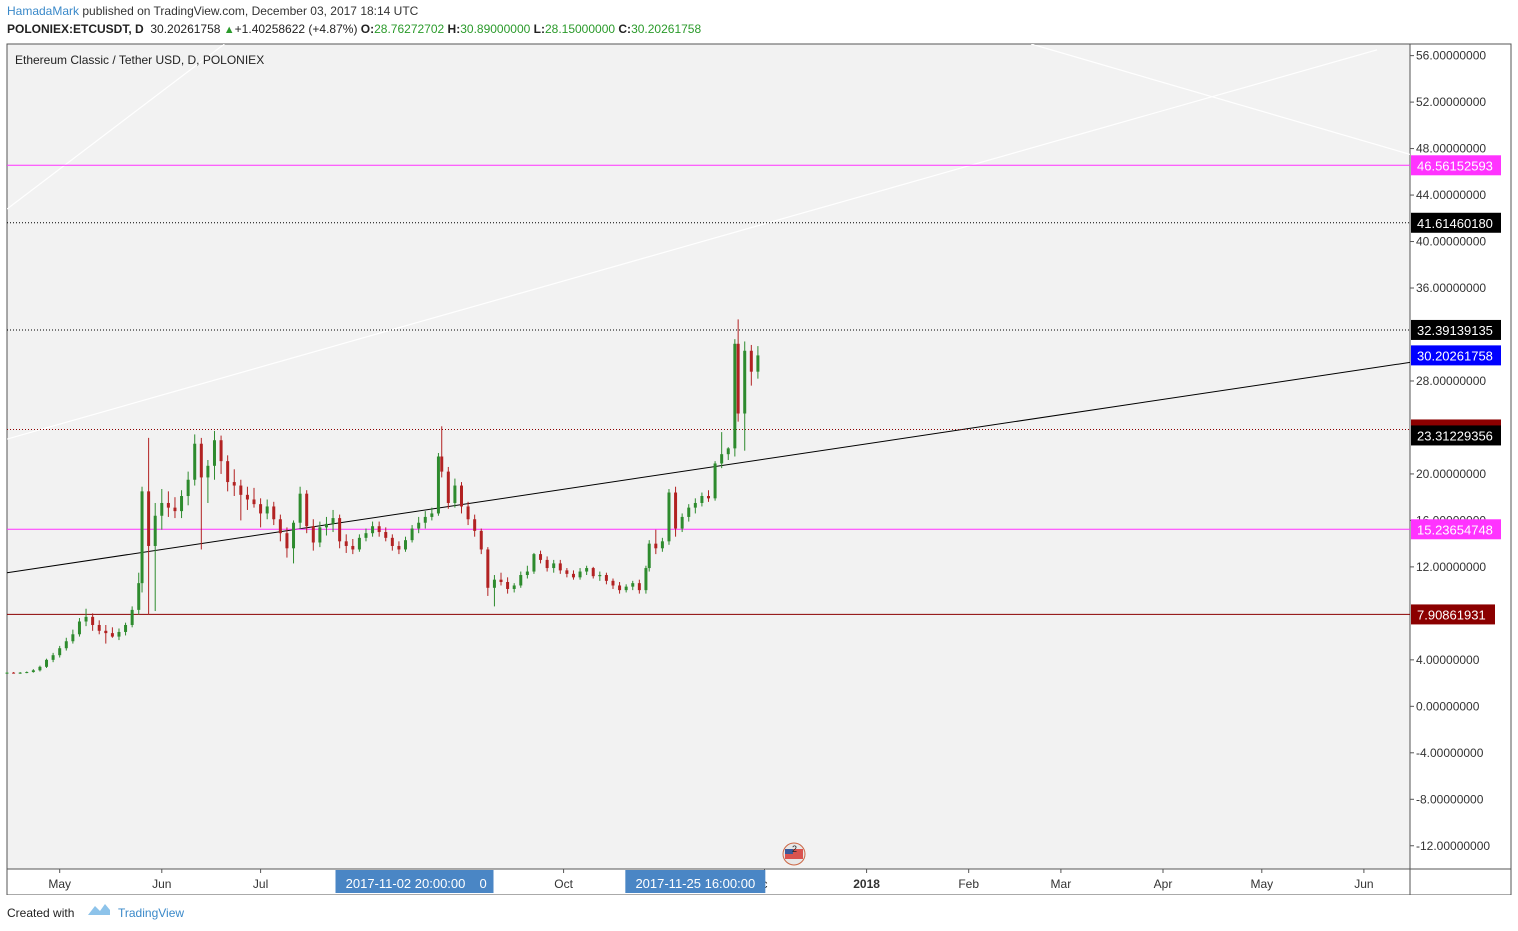 The image size is (1518, 931). Describe the element at coordinates (99, 909) in the screenshot. I see `tradingview-logo-icon` at that location.